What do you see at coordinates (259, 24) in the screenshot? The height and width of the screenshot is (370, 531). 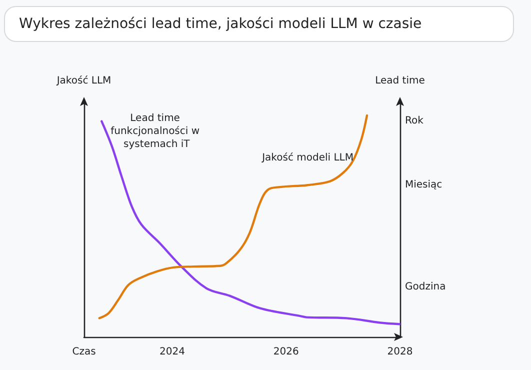 I see `chart-title: Wykres zależności lead time, jakości modeli LLM w czasie` at bounding box center [259, 24].